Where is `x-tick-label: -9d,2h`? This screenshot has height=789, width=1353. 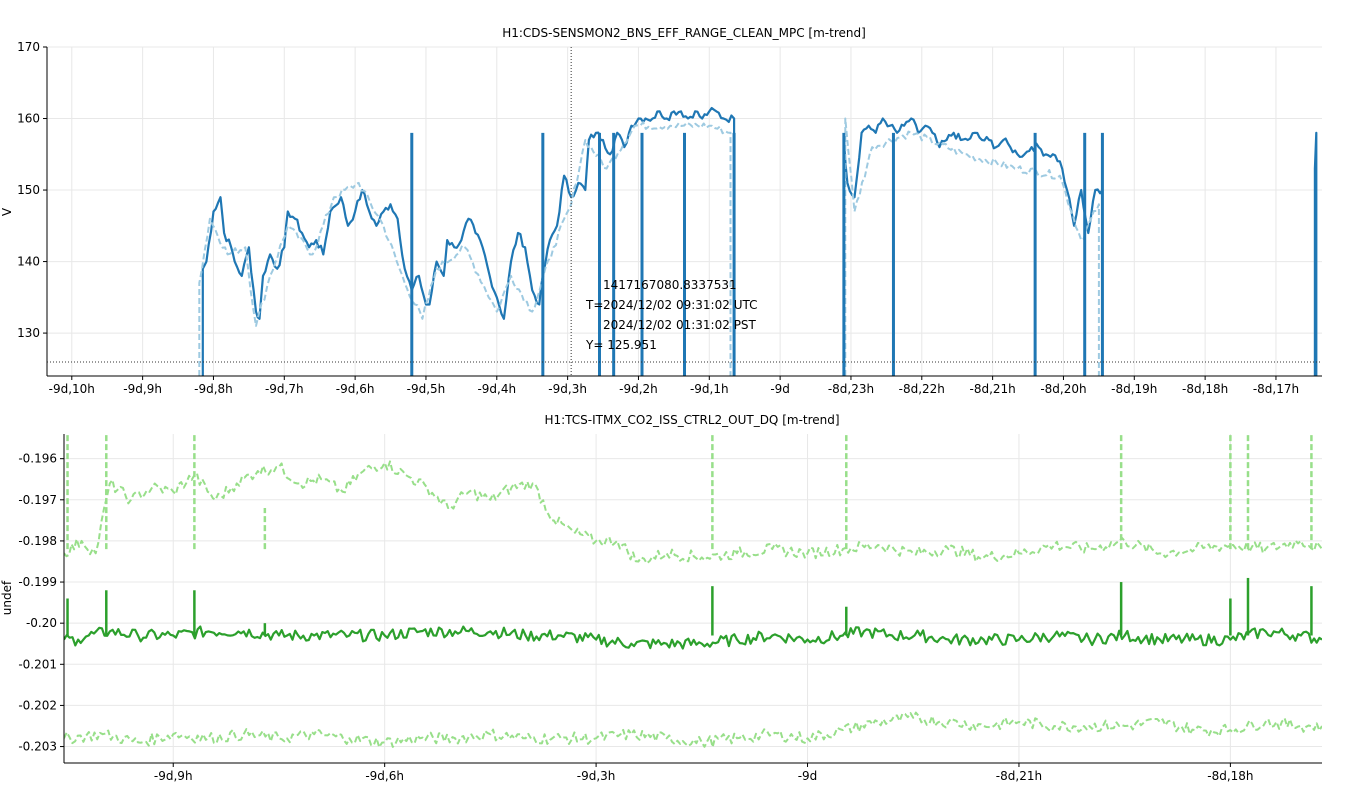 x-tick-label: -9d,2h is located at coordinates (638, 389).